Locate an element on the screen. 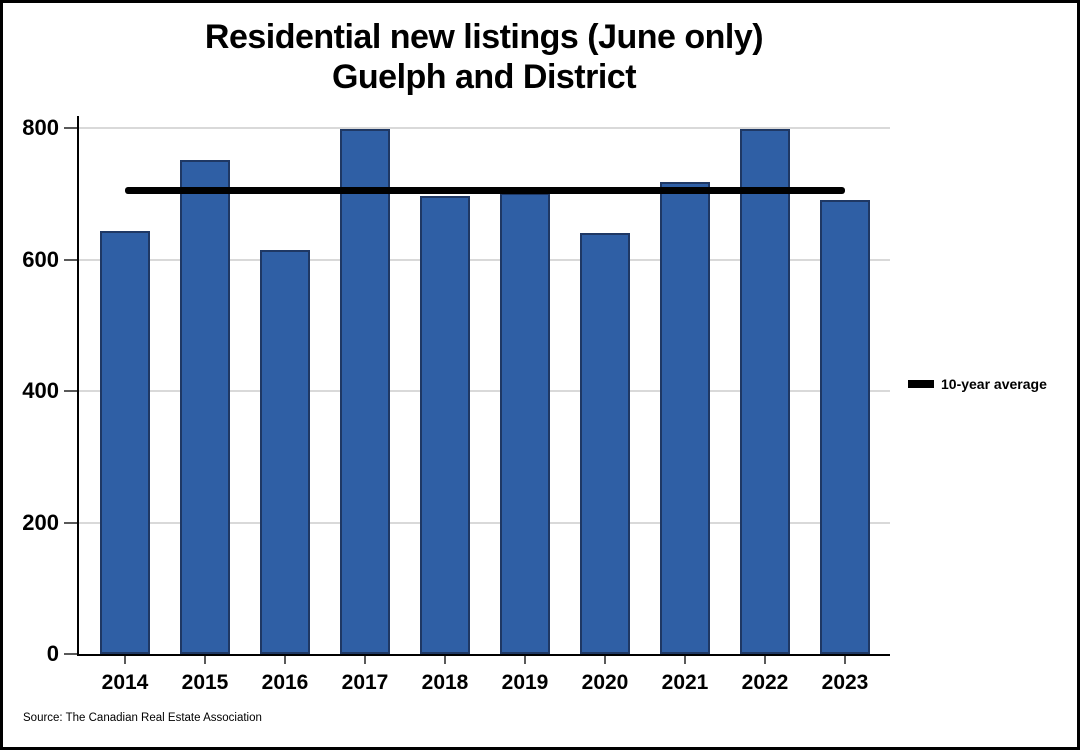  legend: 10-year average is located at coordinates (992, 384).